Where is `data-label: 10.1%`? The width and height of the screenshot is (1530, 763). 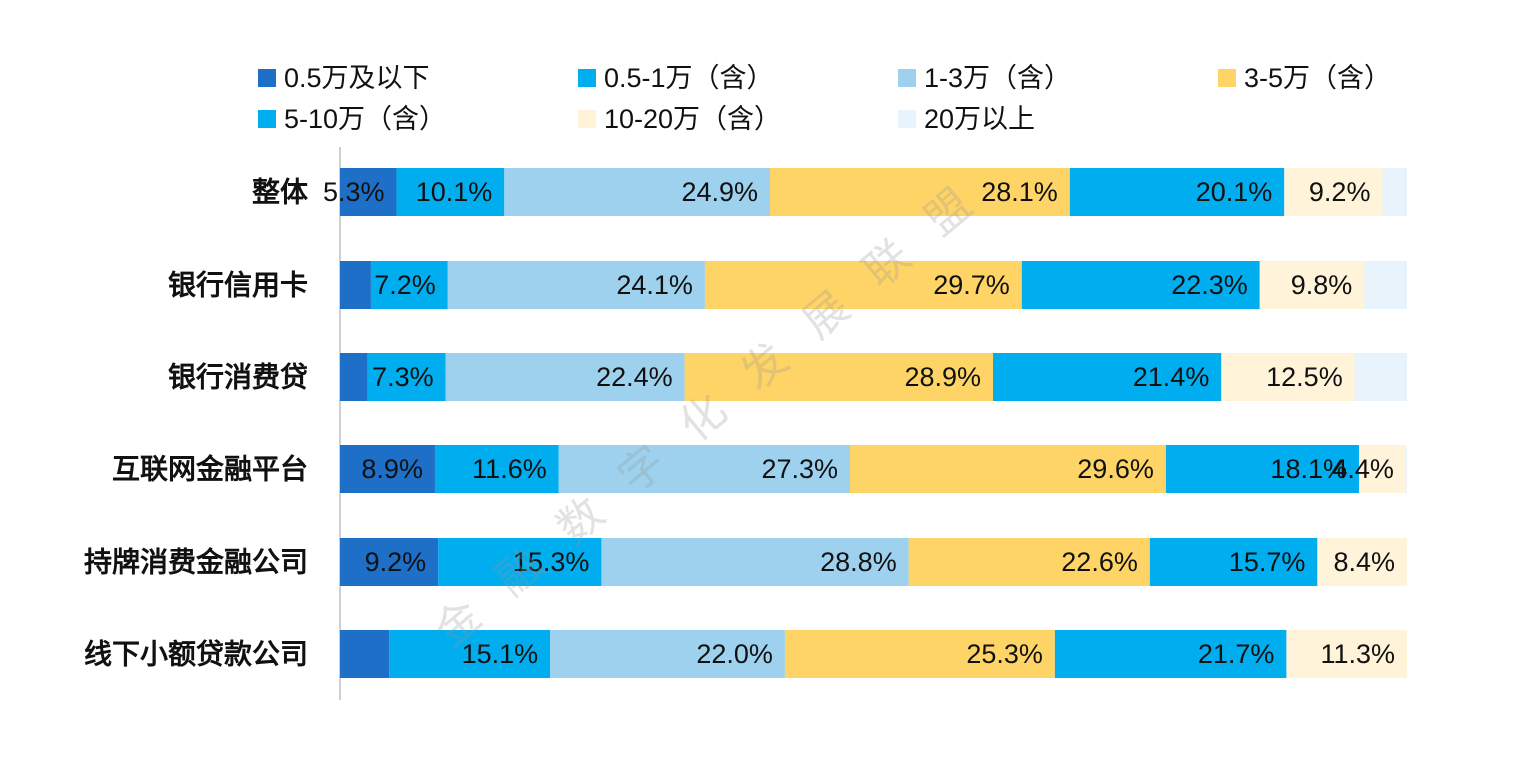
data-label: 10.1% is located at coordinates (454, 192).